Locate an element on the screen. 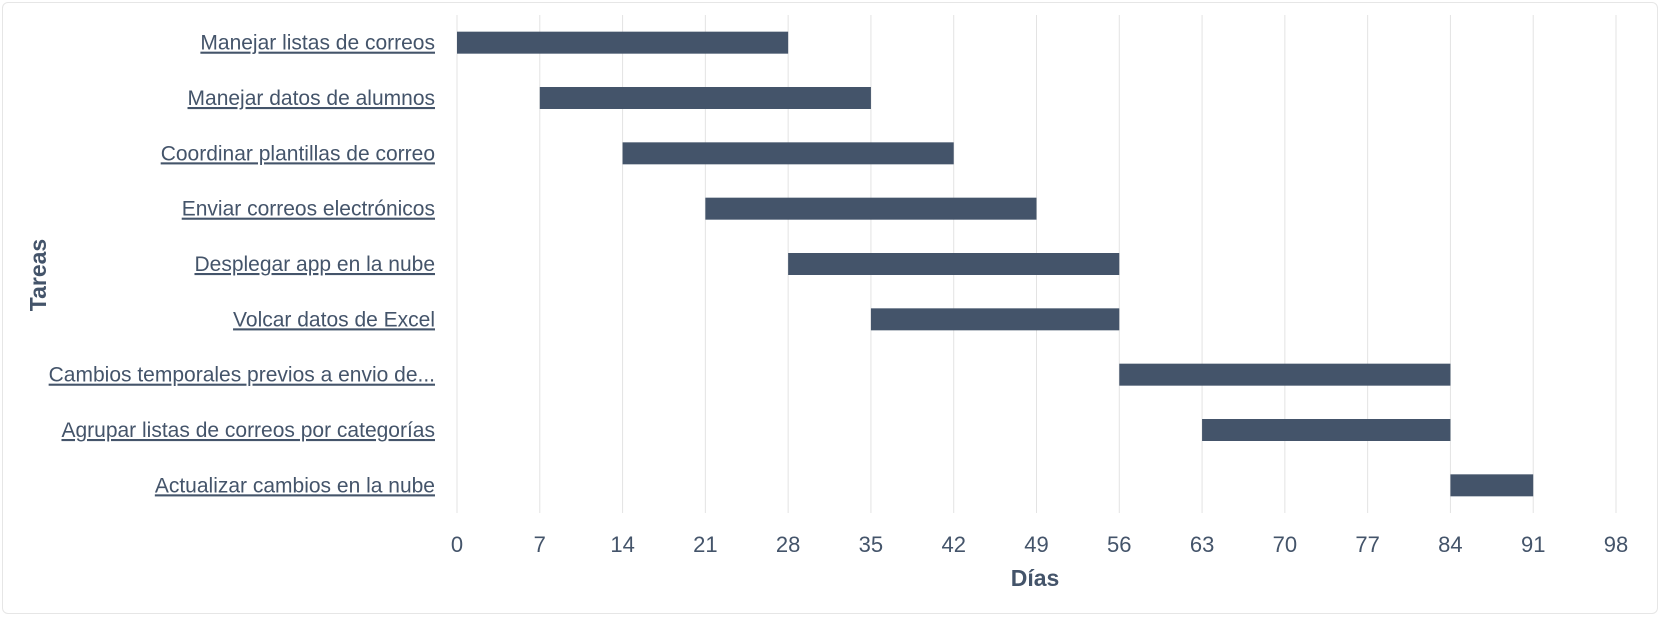 The image size is (1662, 620). x-tick-label: 77 is located at coordinates (1367, 544).